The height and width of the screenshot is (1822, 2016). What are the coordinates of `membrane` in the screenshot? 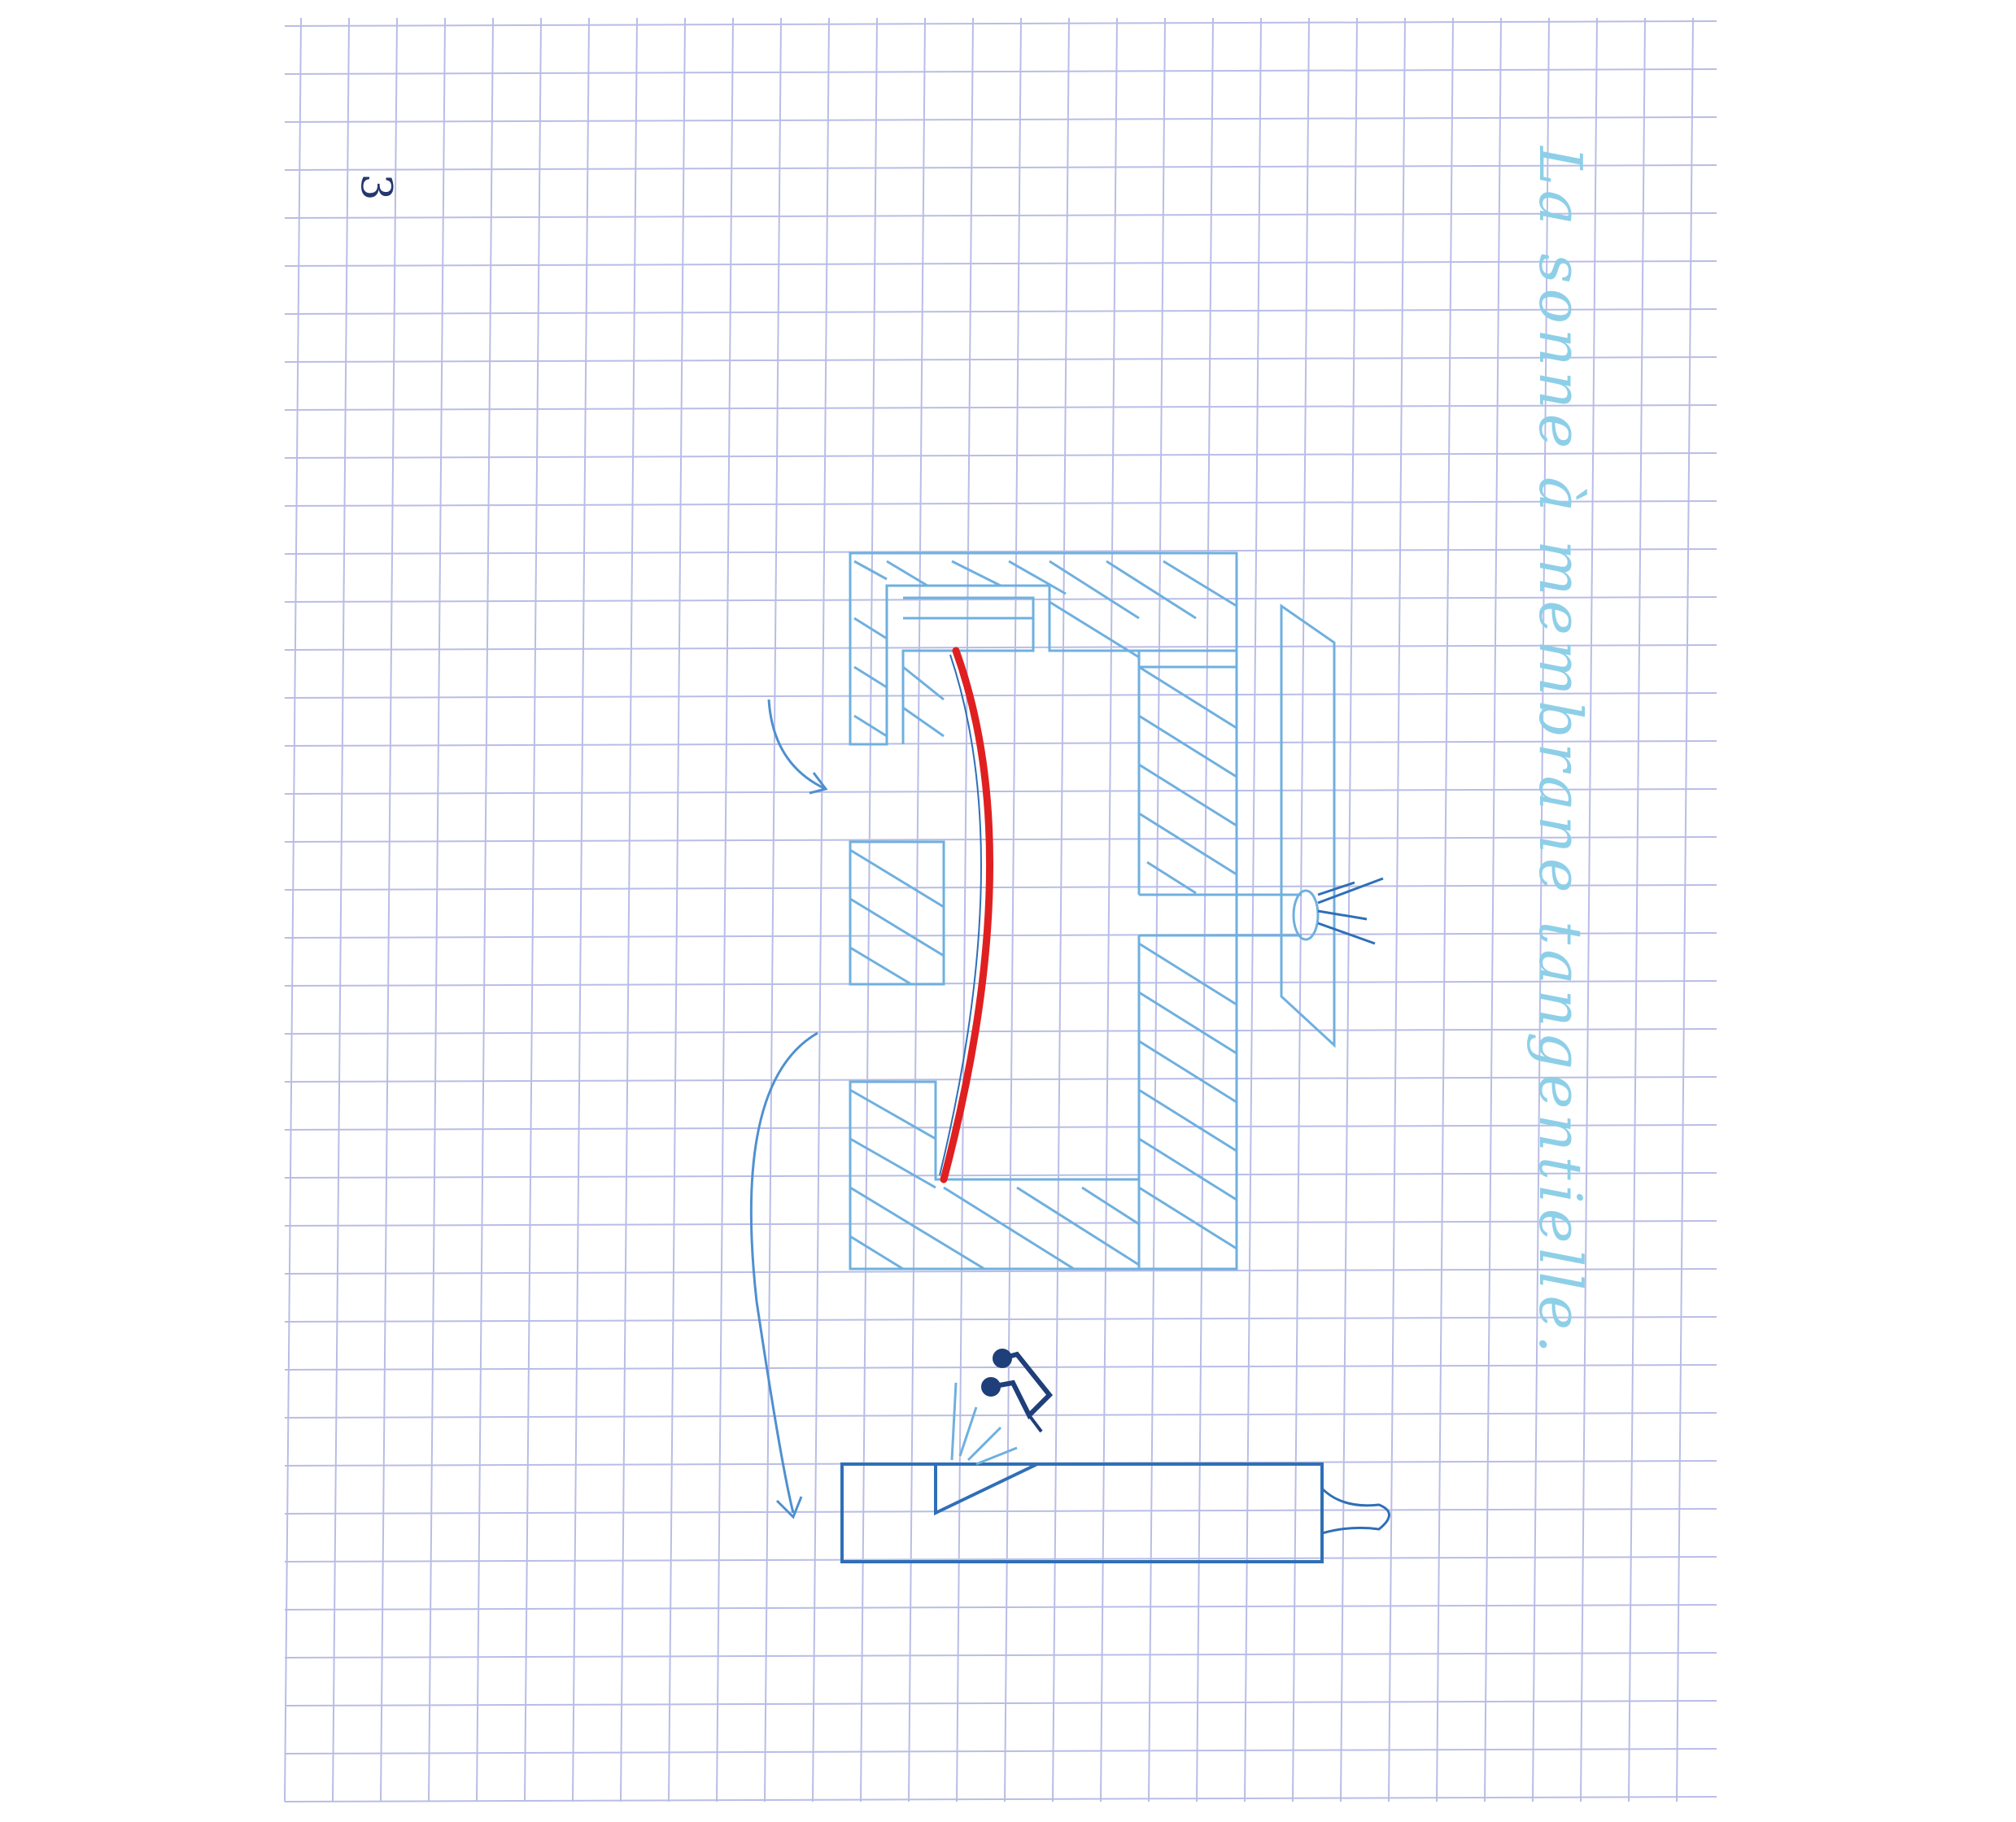 It's located at (967, 915).